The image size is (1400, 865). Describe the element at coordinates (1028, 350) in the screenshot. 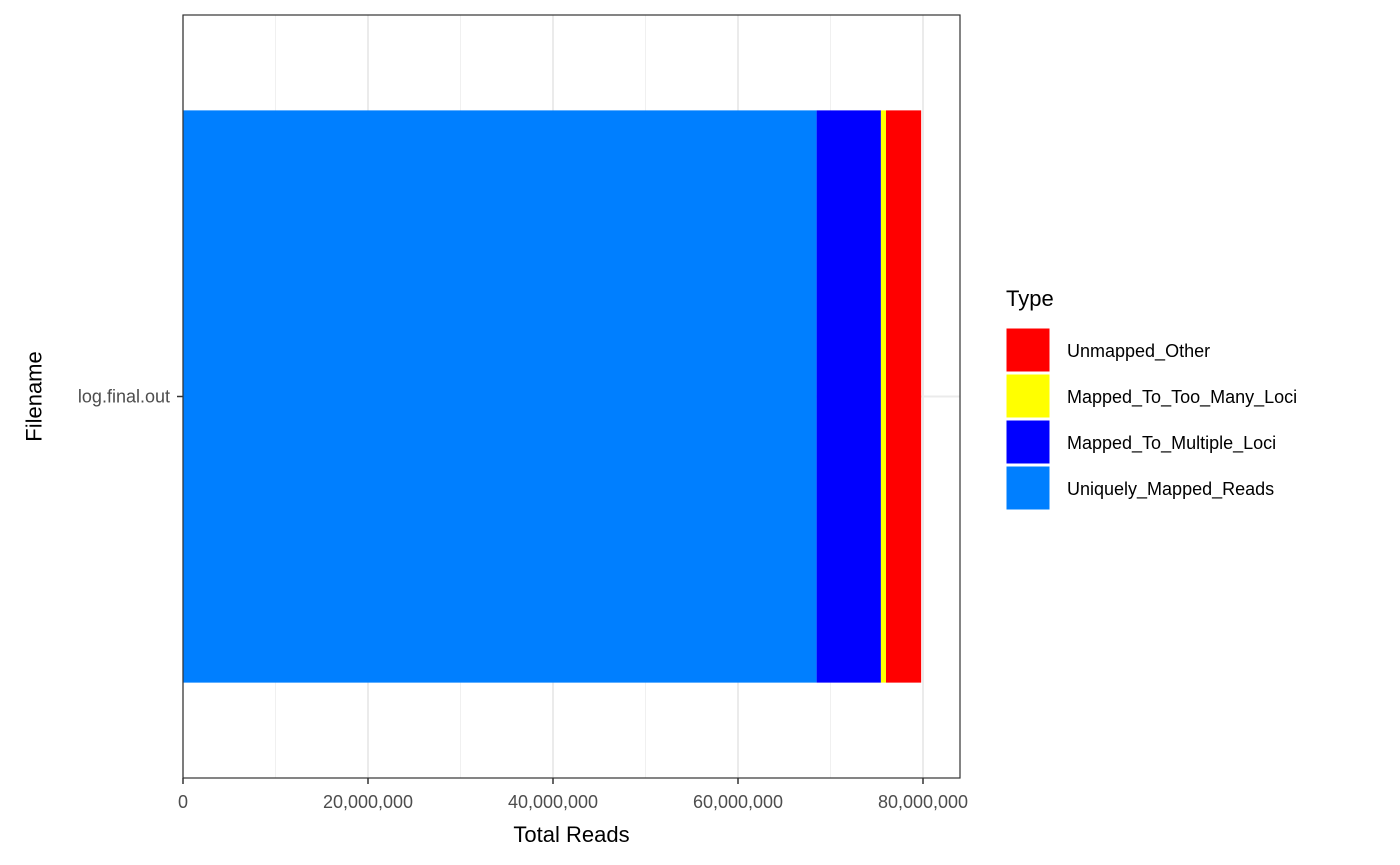

I see `legend-key-unmapped-other` at that location.